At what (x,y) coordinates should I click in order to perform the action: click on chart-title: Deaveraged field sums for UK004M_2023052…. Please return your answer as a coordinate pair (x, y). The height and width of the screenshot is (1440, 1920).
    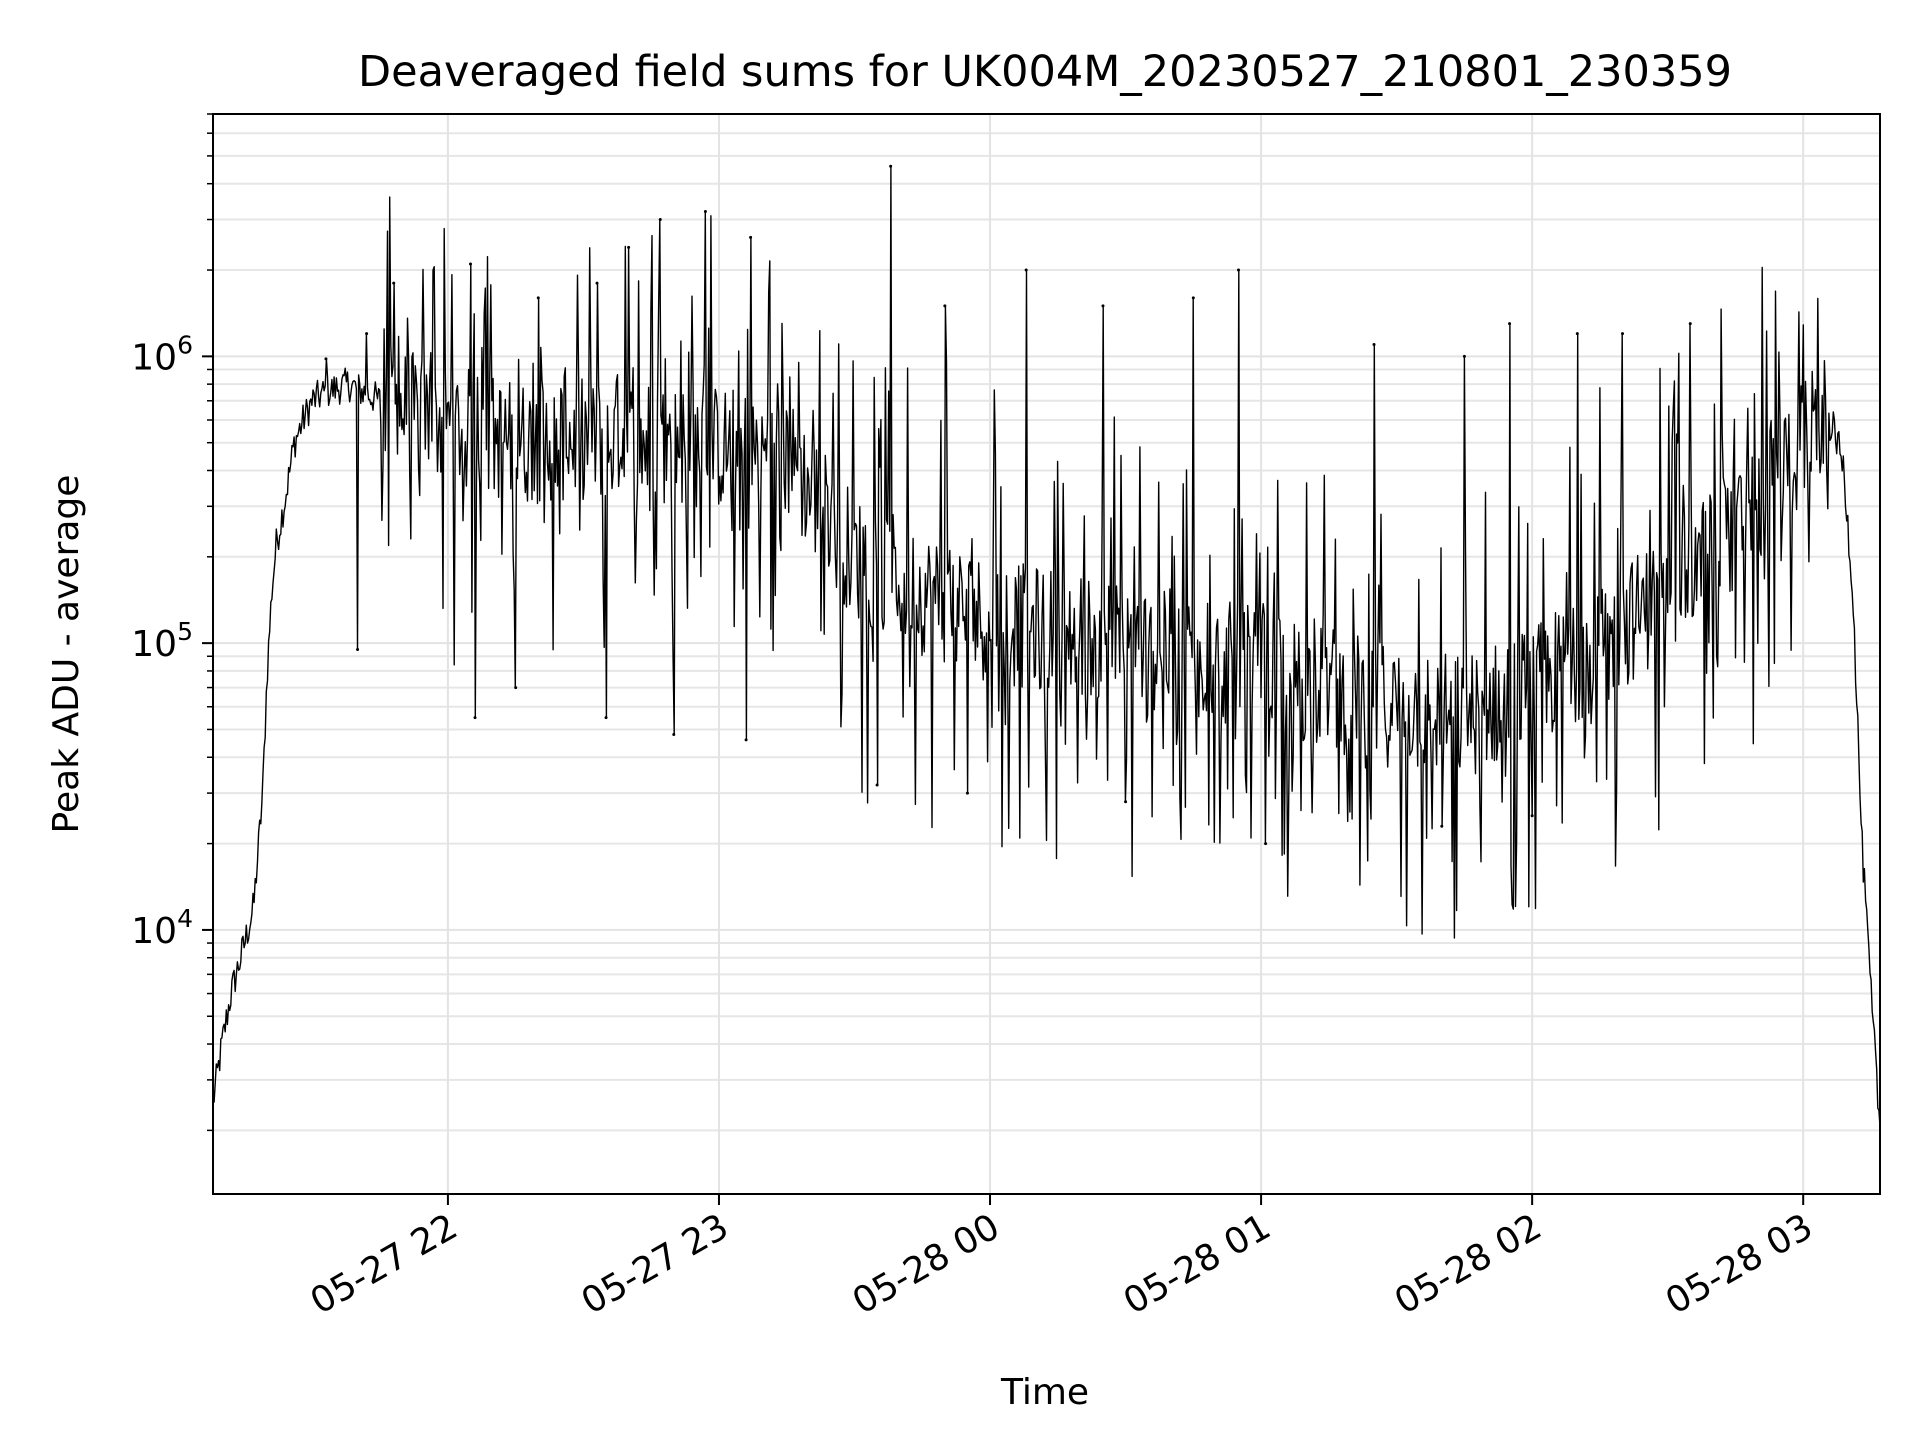
    Looking at the image, I should click on (1045, 72).